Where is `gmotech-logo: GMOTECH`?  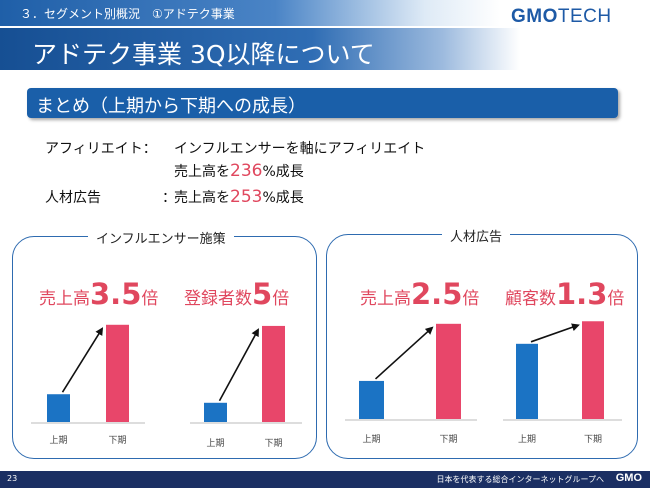
gmotech-logo: GMOTECH is located at coordinates (561, 17).